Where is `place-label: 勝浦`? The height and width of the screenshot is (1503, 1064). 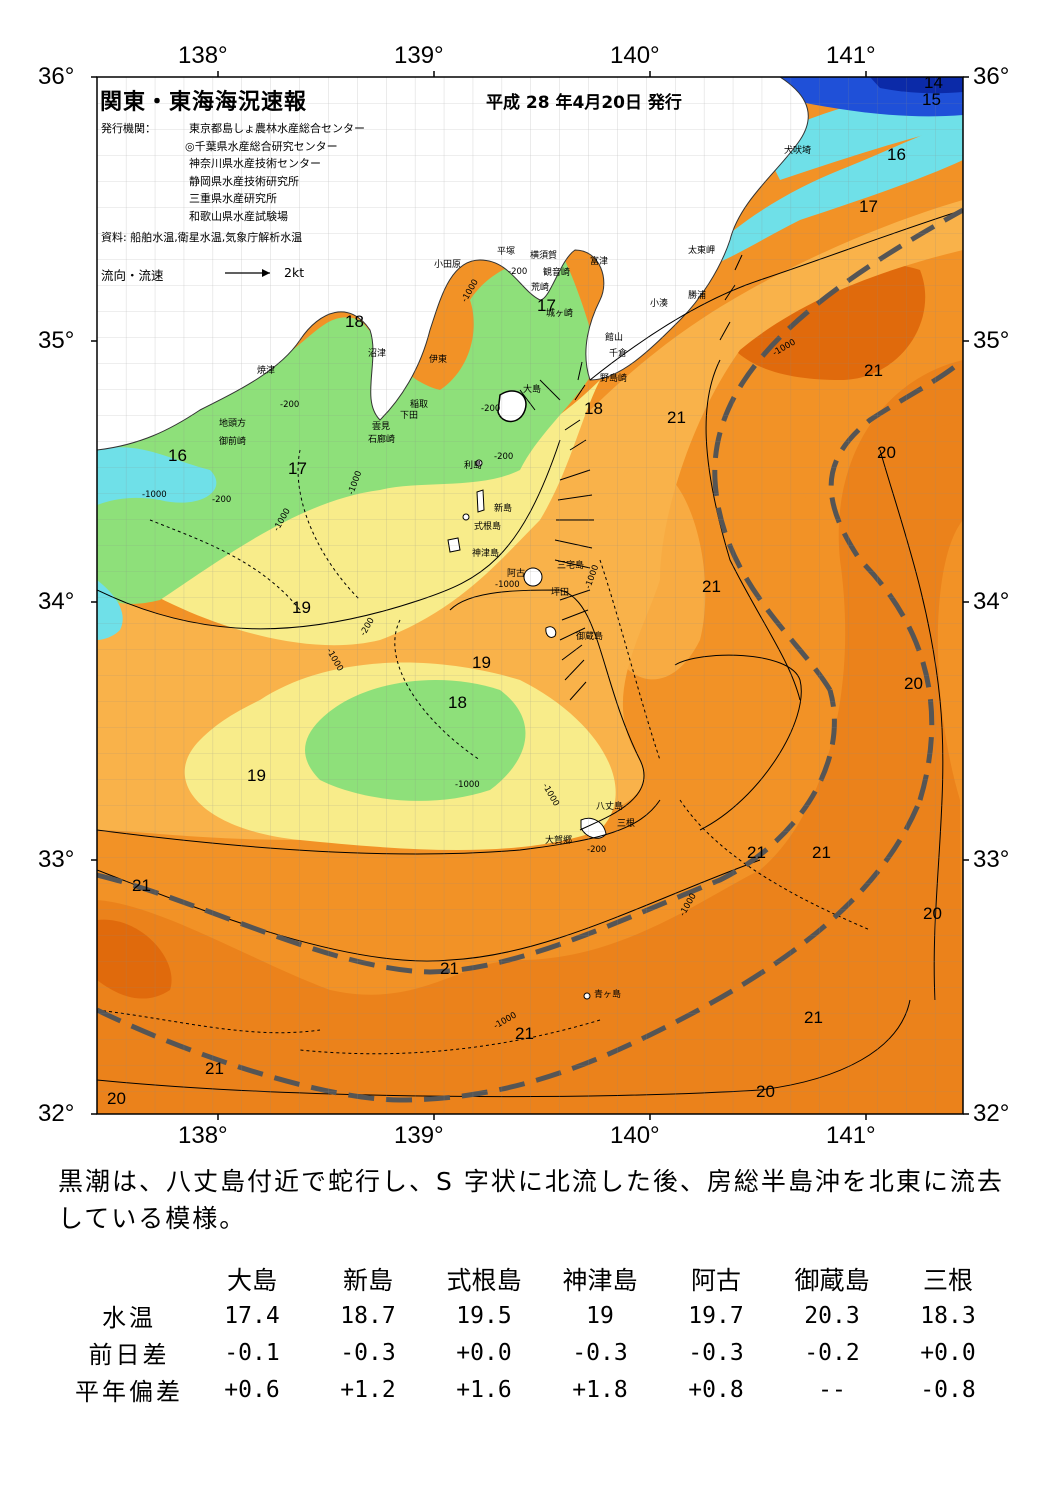
place-label: 勝浦 is located at coordinates (697, 296).